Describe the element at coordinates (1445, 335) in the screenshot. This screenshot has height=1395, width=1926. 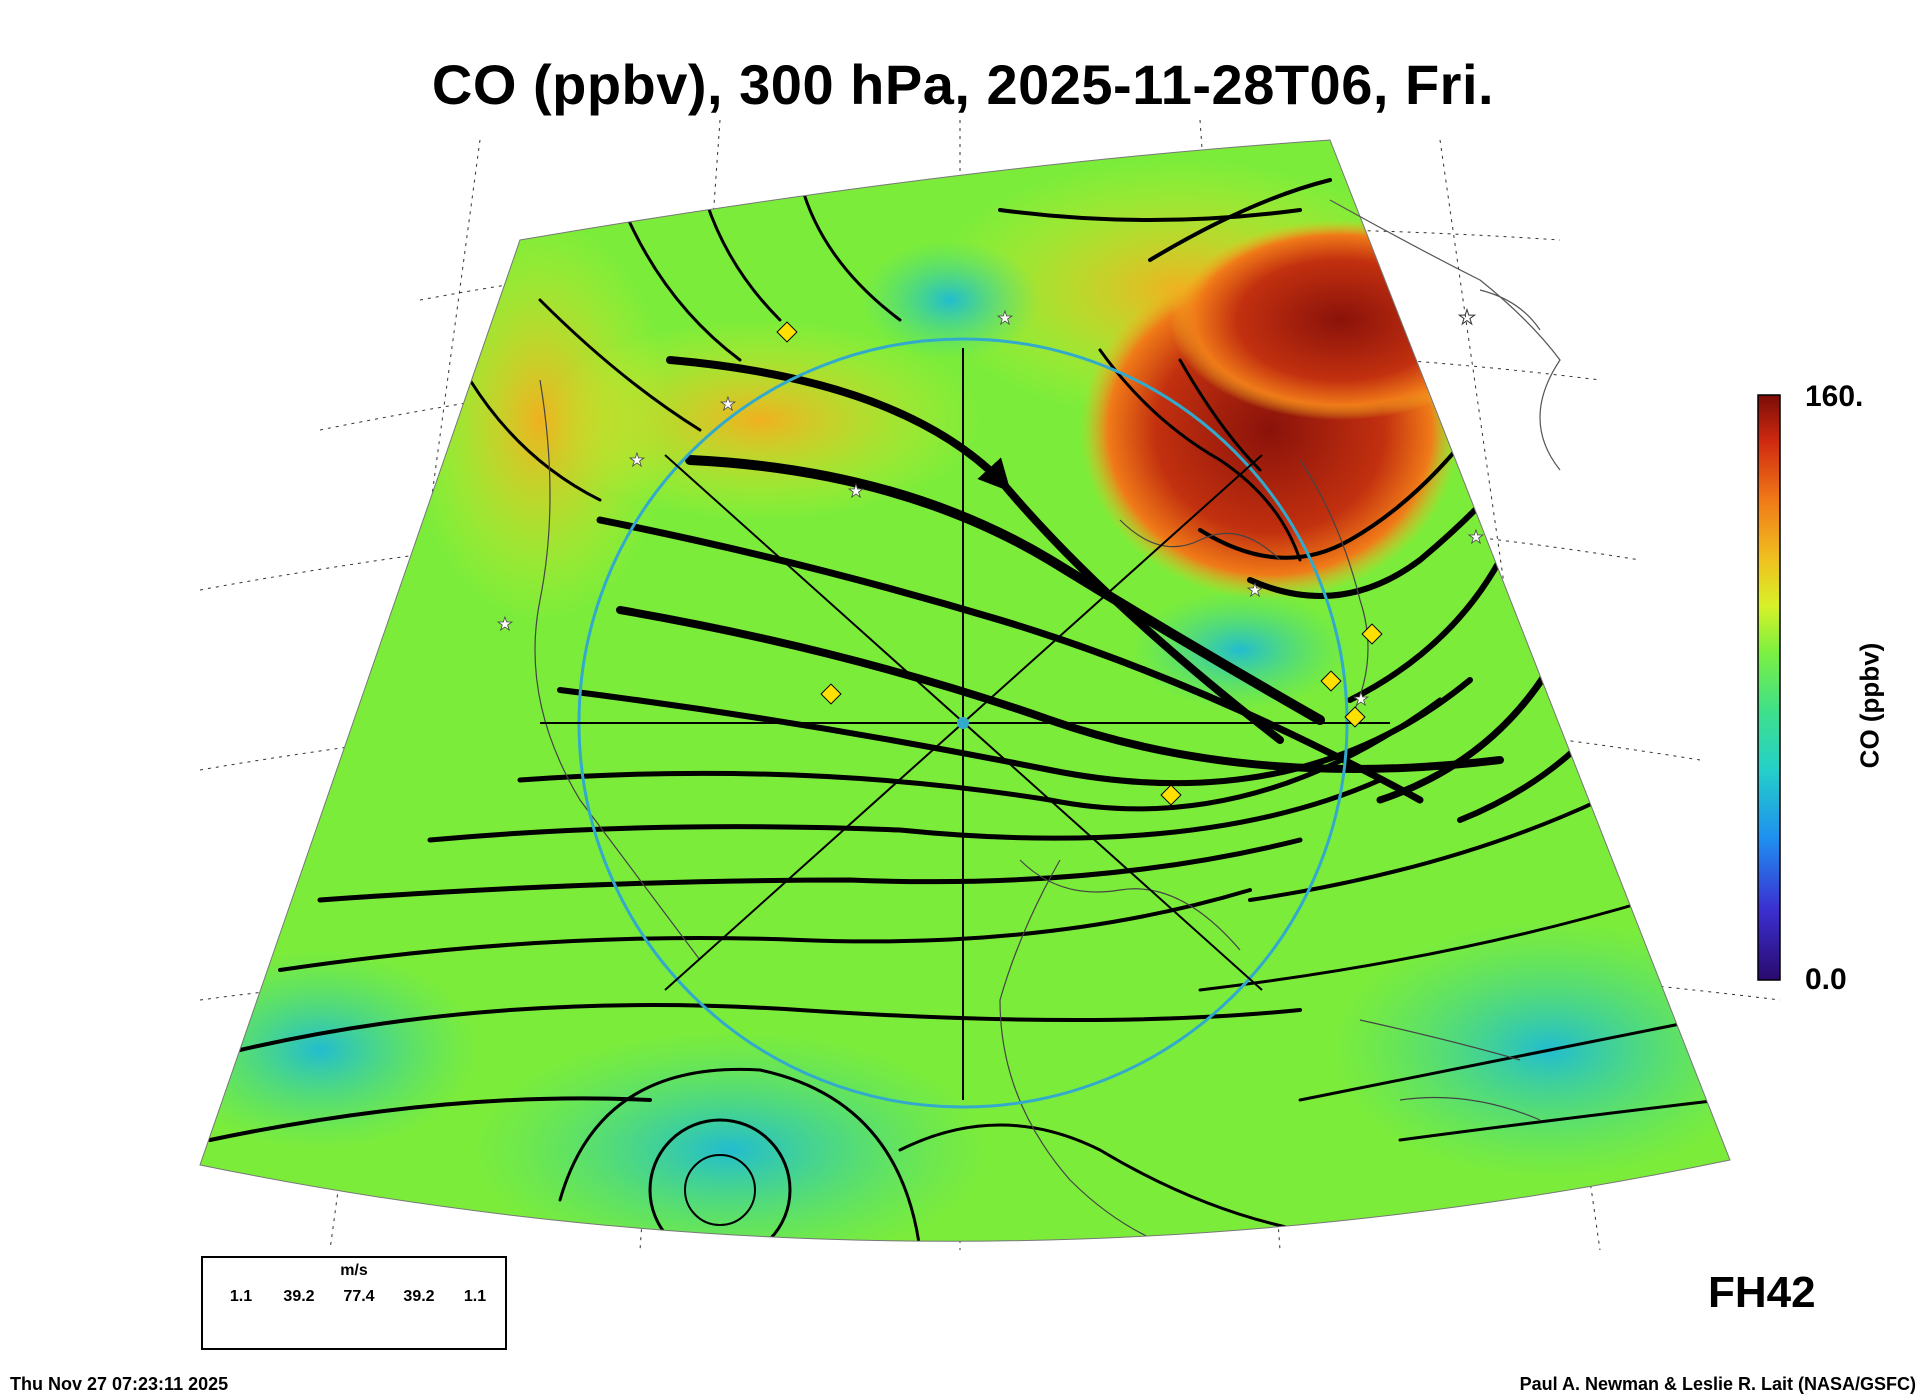
I see `outer-coastline` at that location.